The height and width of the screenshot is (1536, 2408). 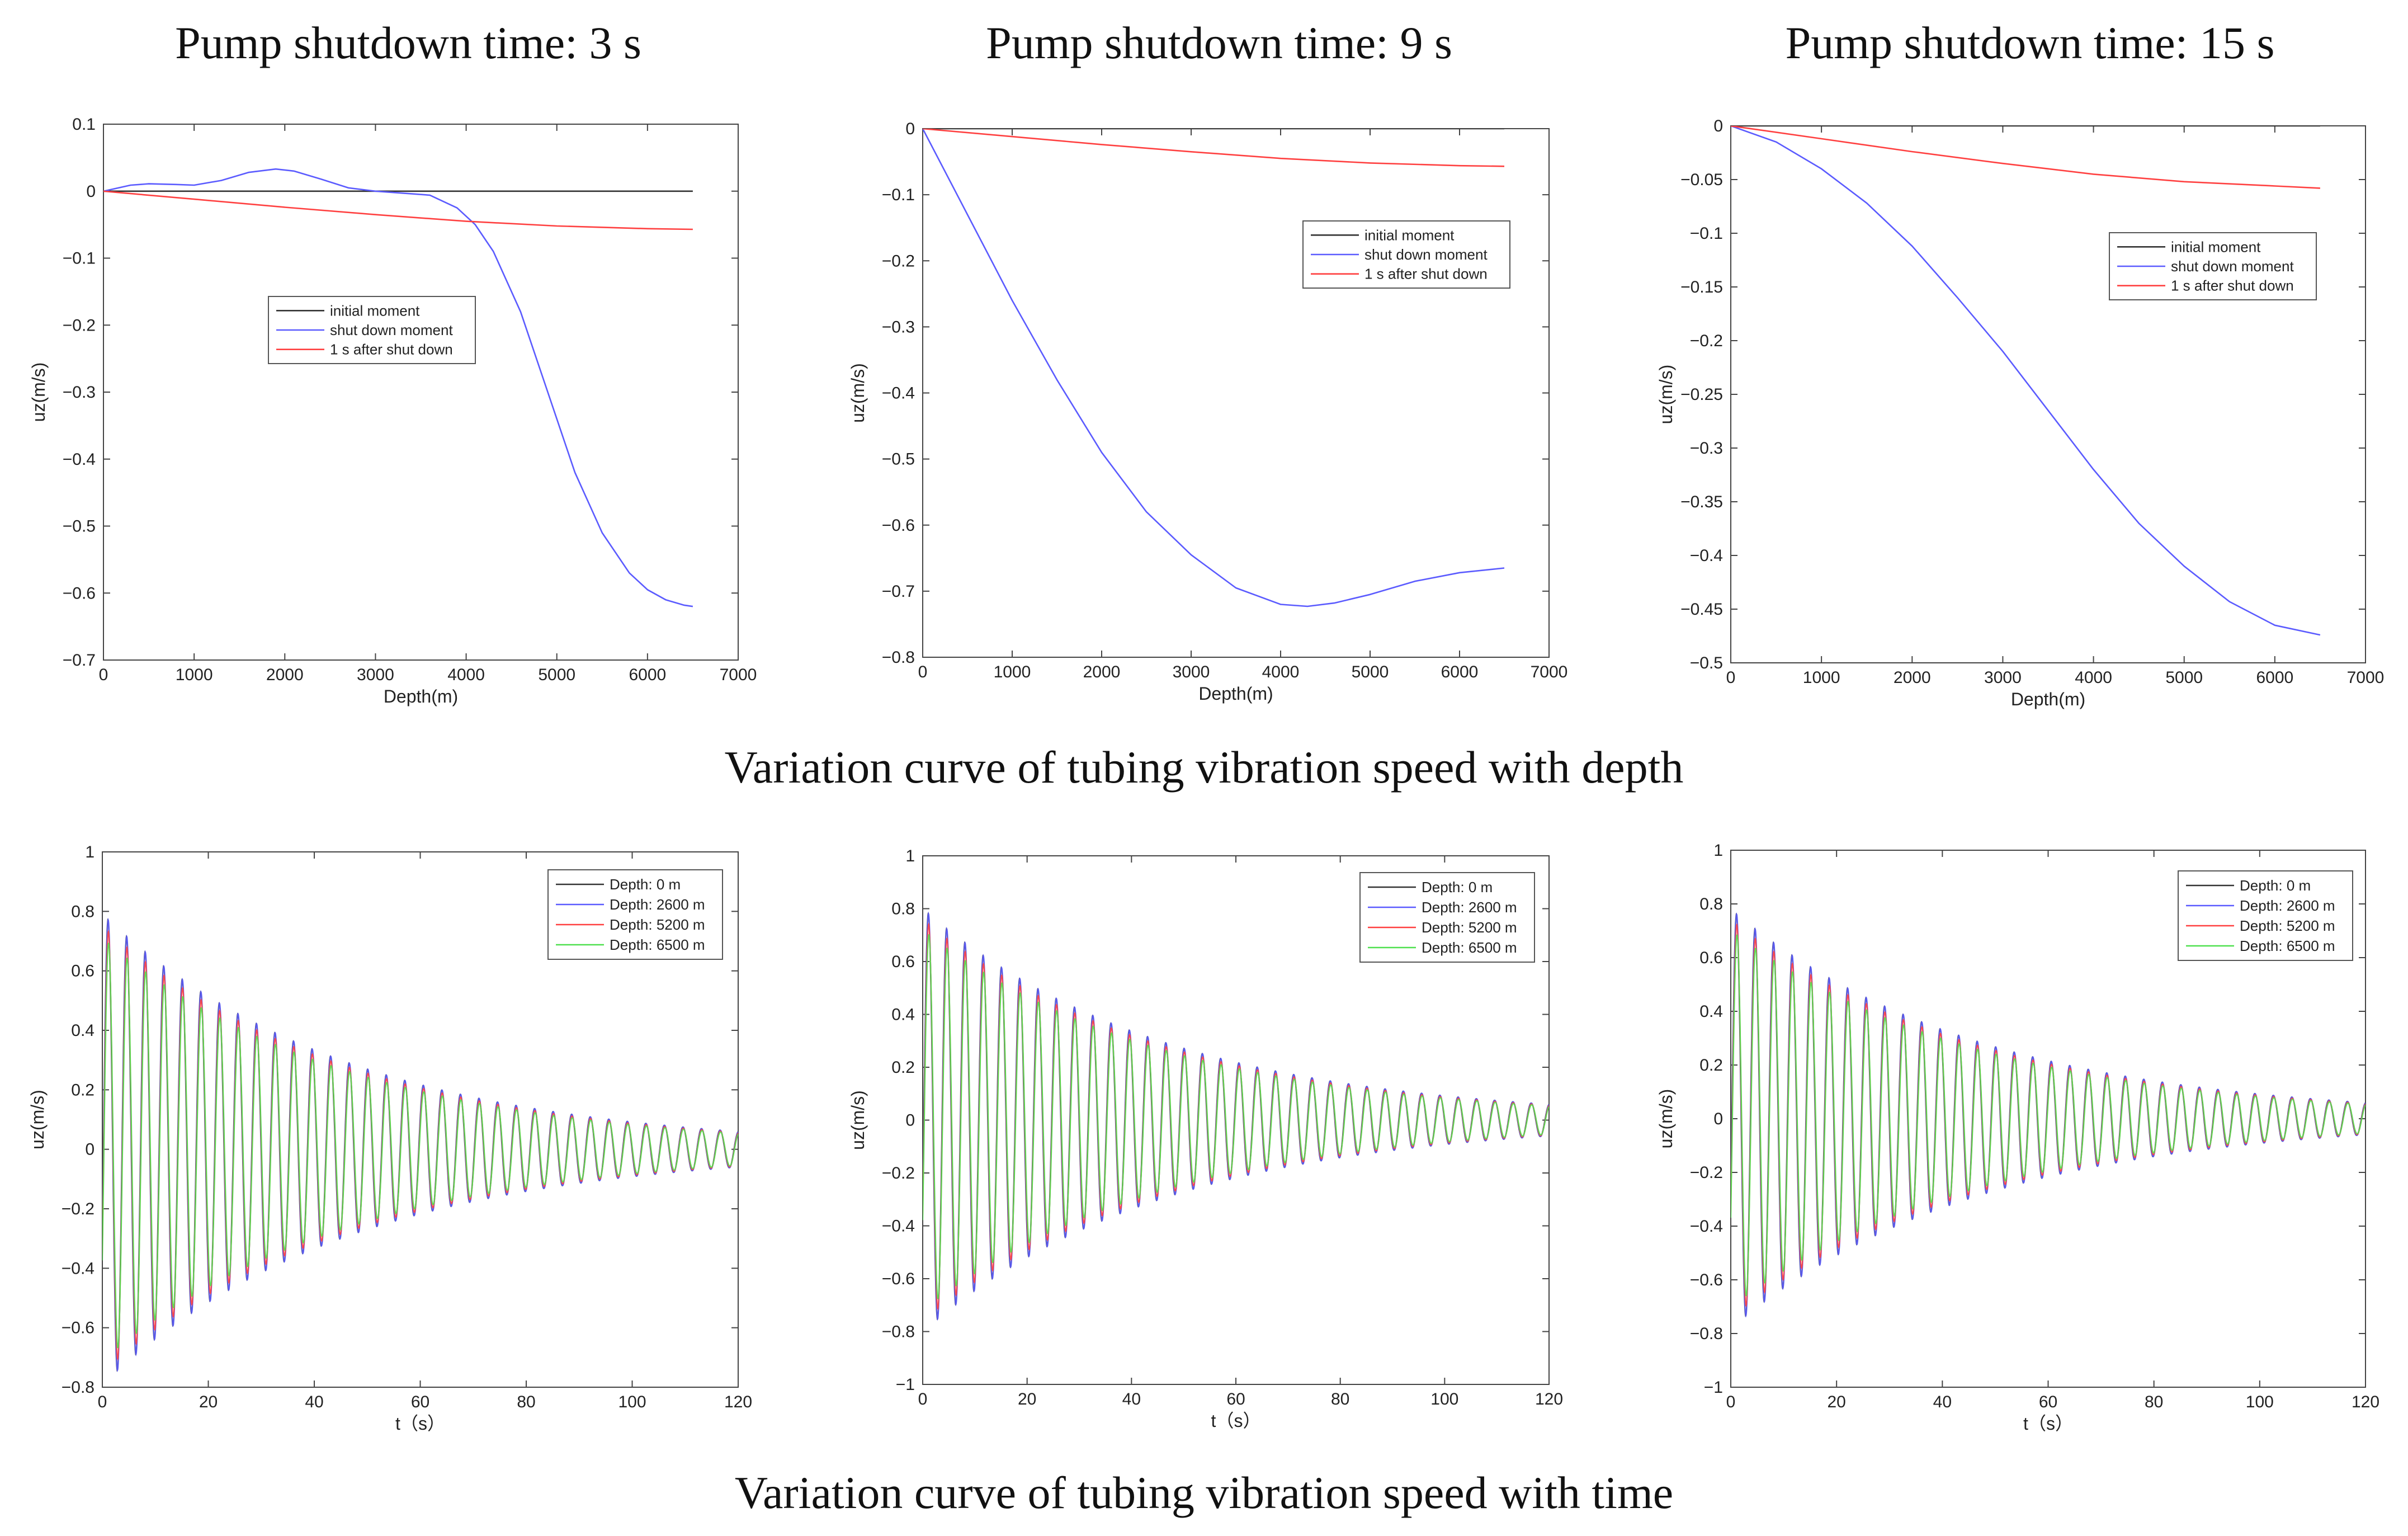 I want to click on y-tick-label: −0.45, so click(x=1701, y=610).